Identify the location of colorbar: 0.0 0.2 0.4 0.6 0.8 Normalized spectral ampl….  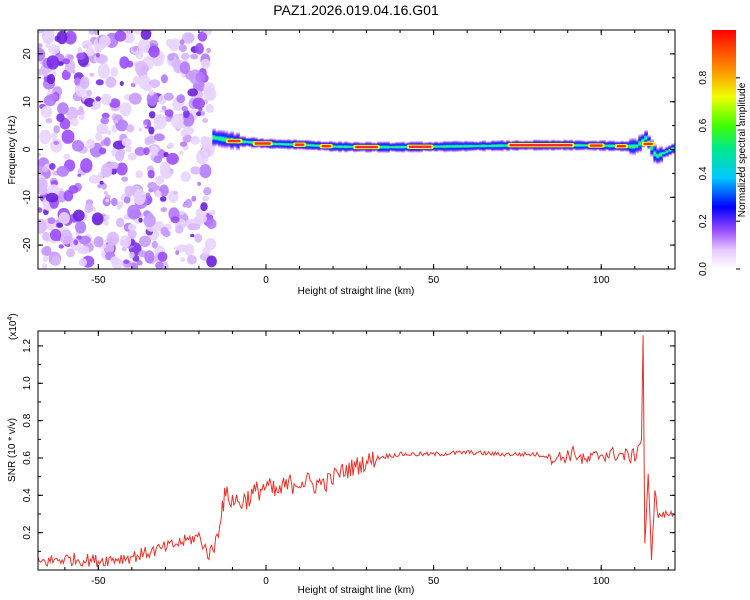
(723, 153).